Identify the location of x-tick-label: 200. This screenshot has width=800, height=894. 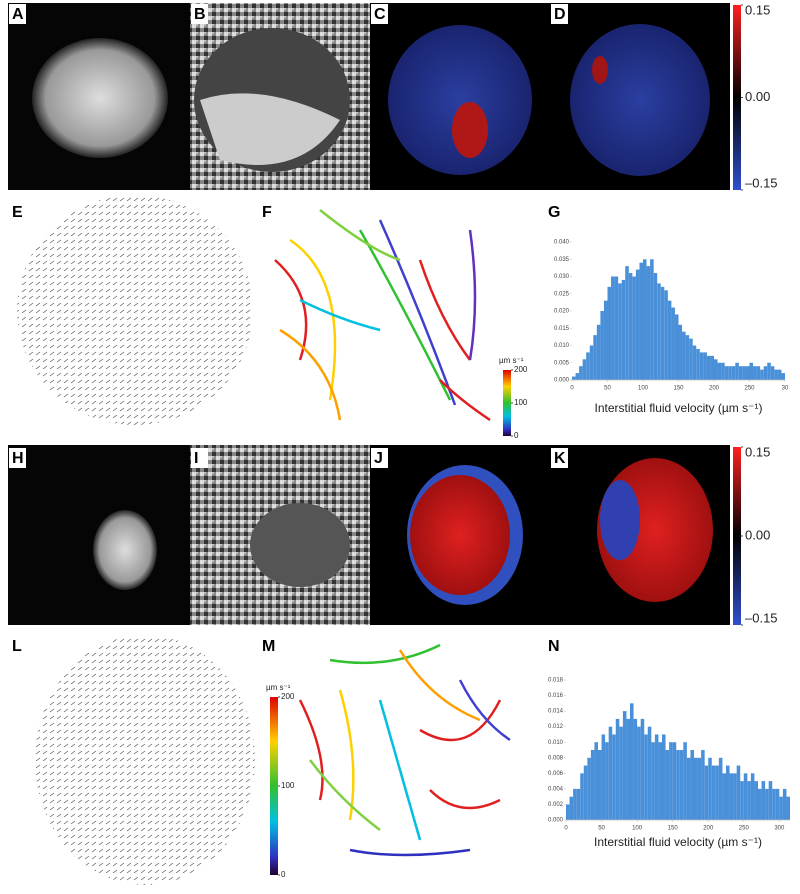
(708, 829).